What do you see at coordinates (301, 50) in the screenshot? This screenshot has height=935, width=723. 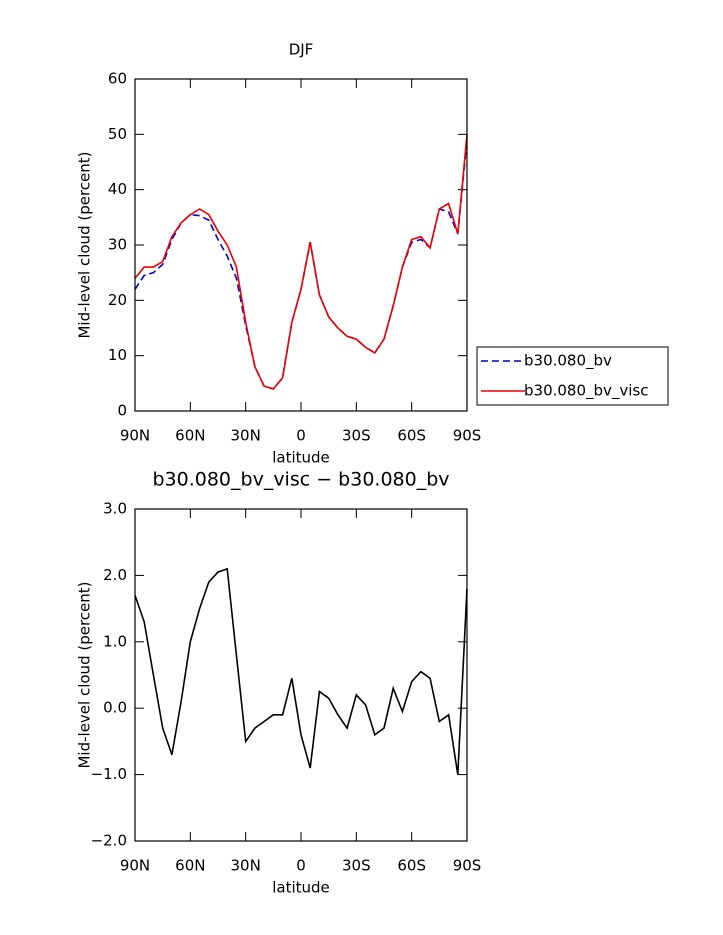 I see `chart-title: DJF` at bounding box center [301, 50].